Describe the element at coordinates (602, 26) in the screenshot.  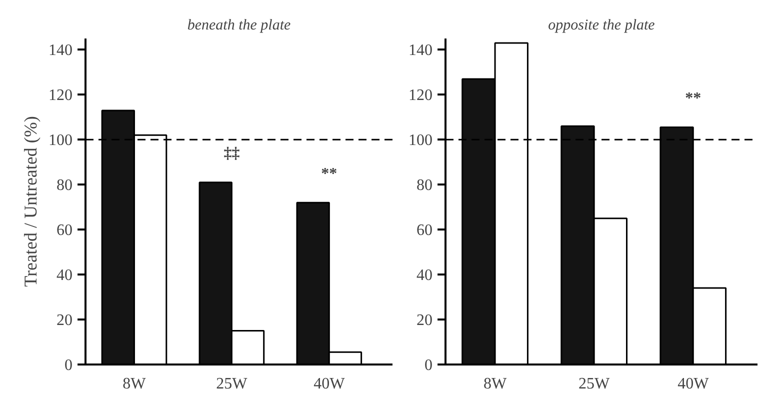
I see `chart-title: opposite the plate` at that location.